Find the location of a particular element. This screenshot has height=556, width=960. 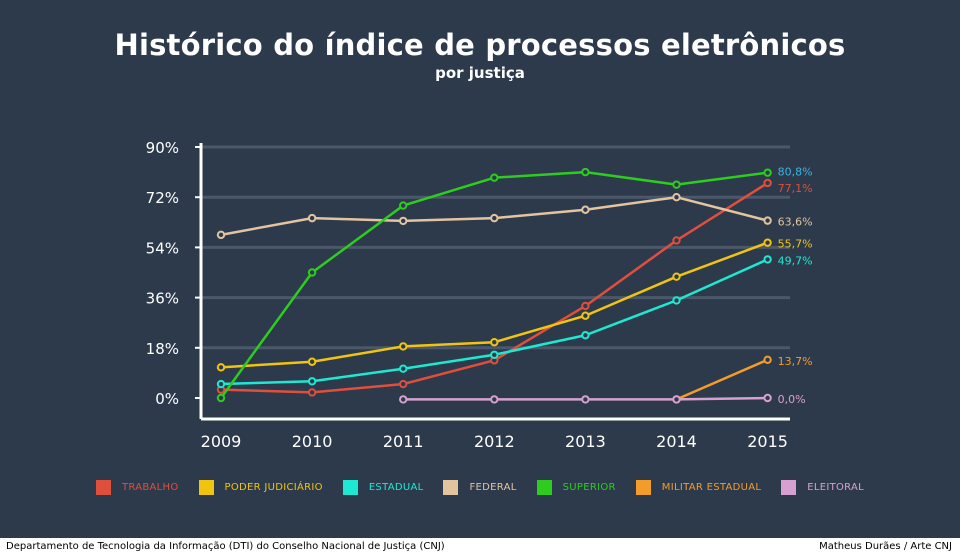

legend-item: ELEITORAL is located at coordinates (822, 487).